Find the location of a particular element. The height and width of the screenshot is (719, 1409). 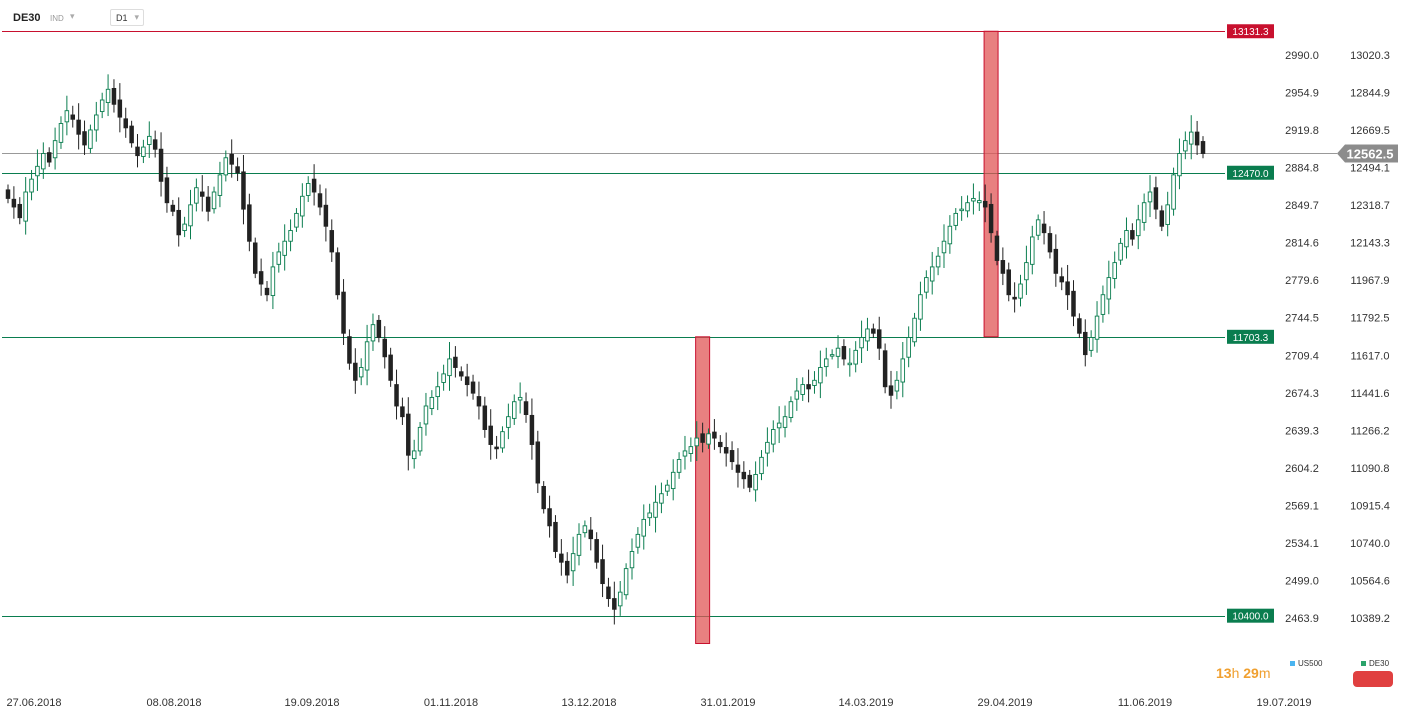

y-tick-left: 2604.2 is located at coordinates (1302, 469).